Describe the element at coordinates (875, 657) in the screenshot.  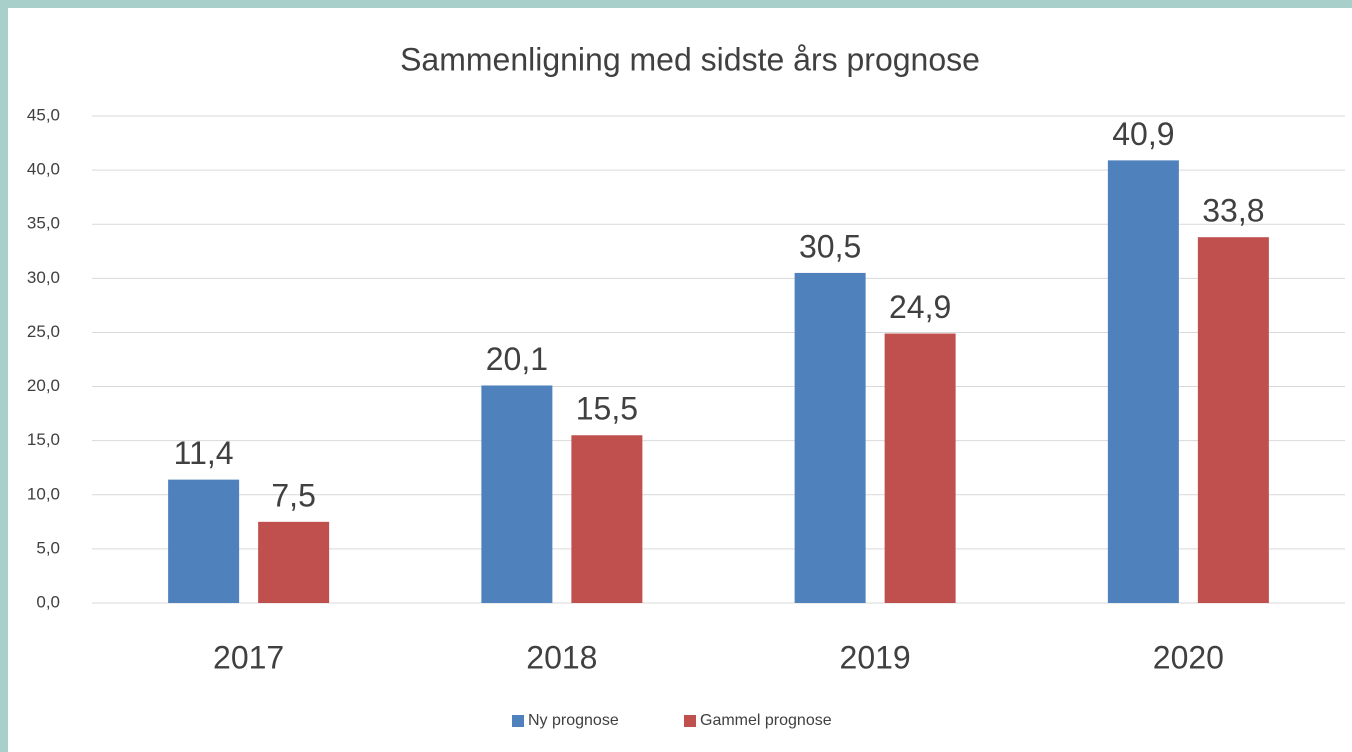
I see `x-tick-label: 2019` at that location.